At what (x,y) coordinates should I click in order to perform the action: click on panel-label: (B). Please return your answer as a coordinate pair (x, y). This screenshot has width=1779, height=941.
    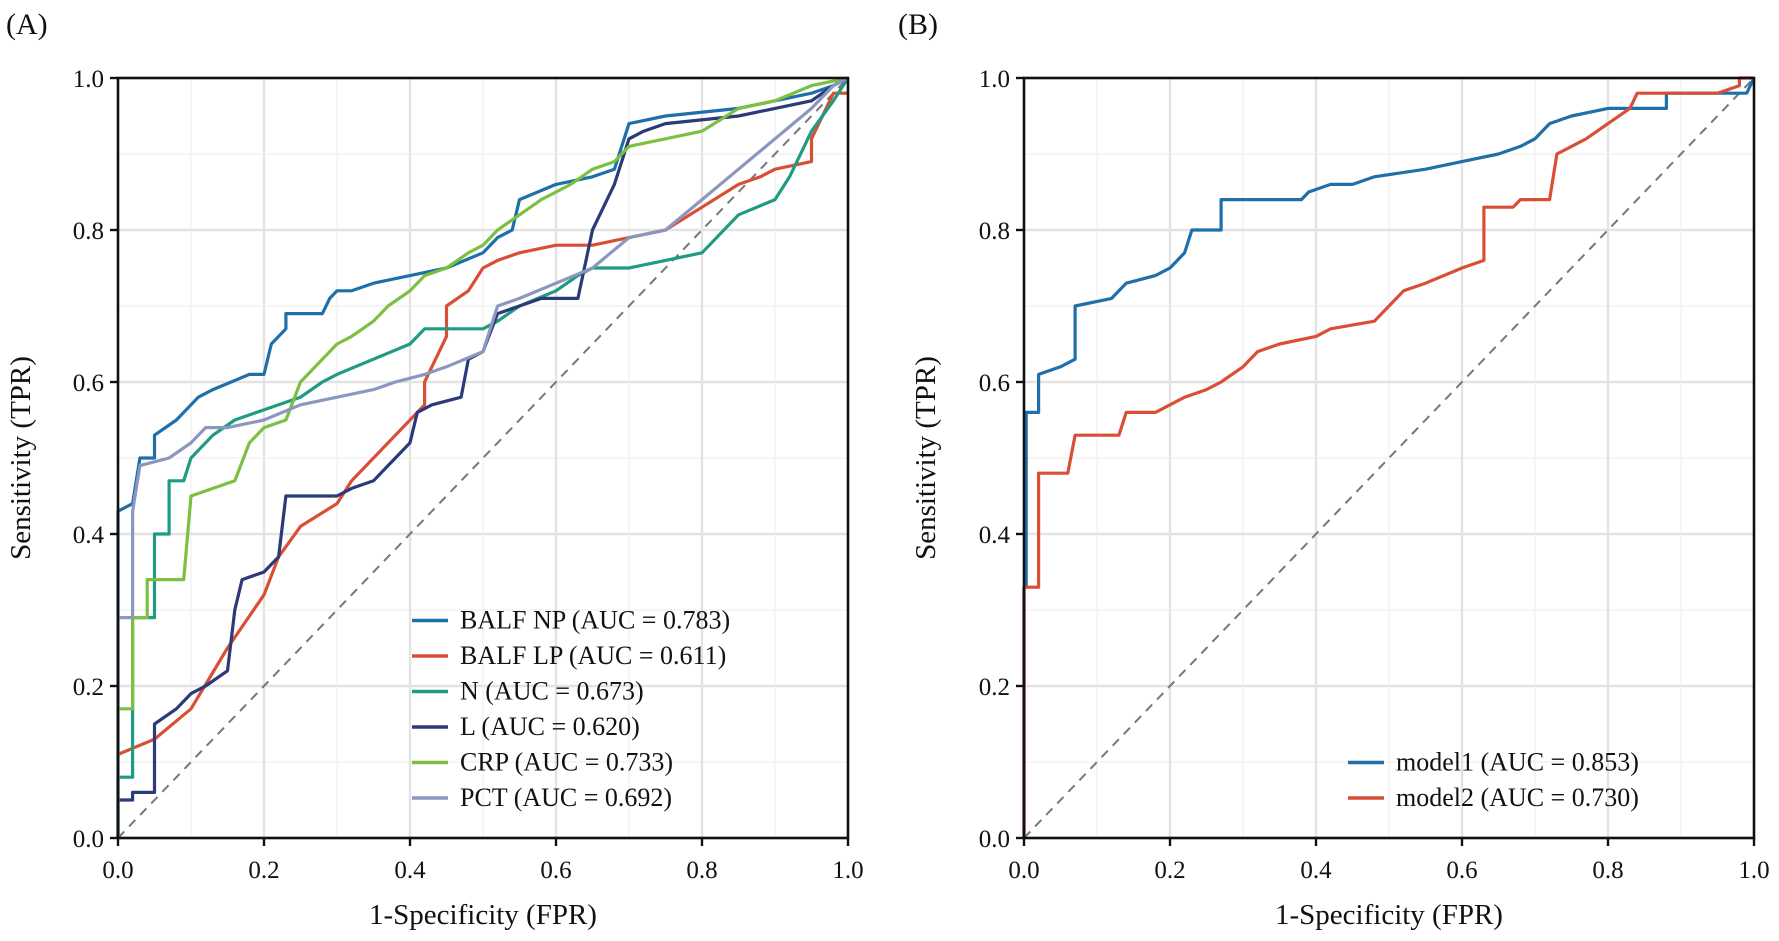
    Looking at the image, I should click on (918, 24).